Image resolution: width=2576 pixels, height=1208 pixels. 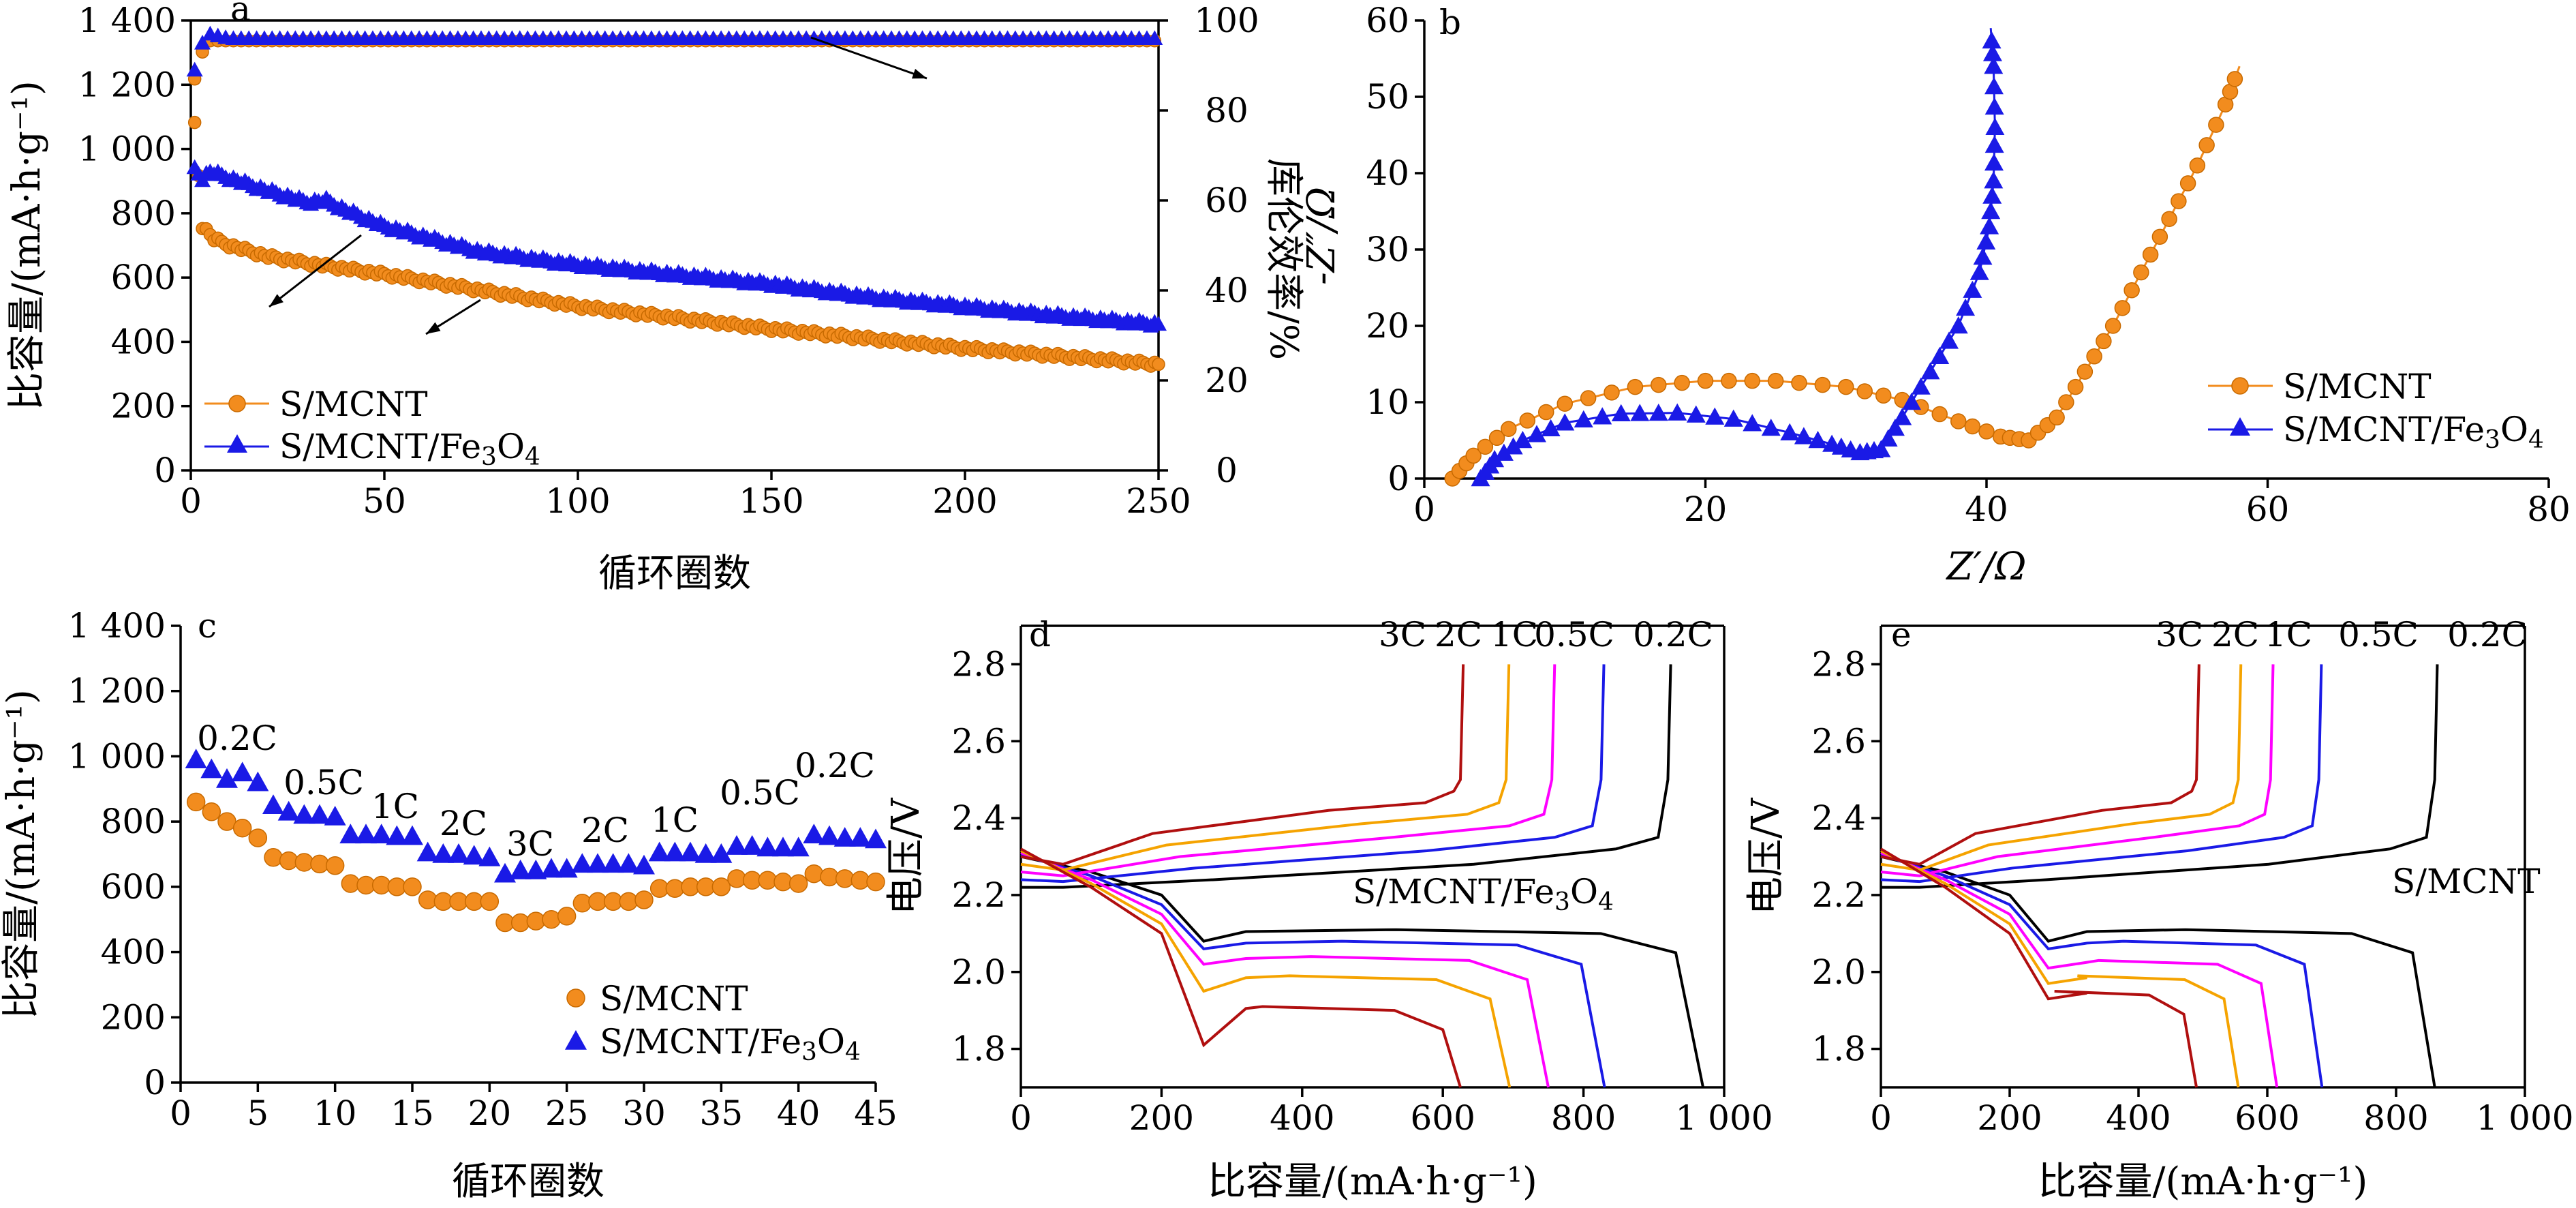 What do you see at coordinates (1986, 567) in the screenshot?
I see `x-axis-label: Z′/Ω` at bounding box center [1986, 567].